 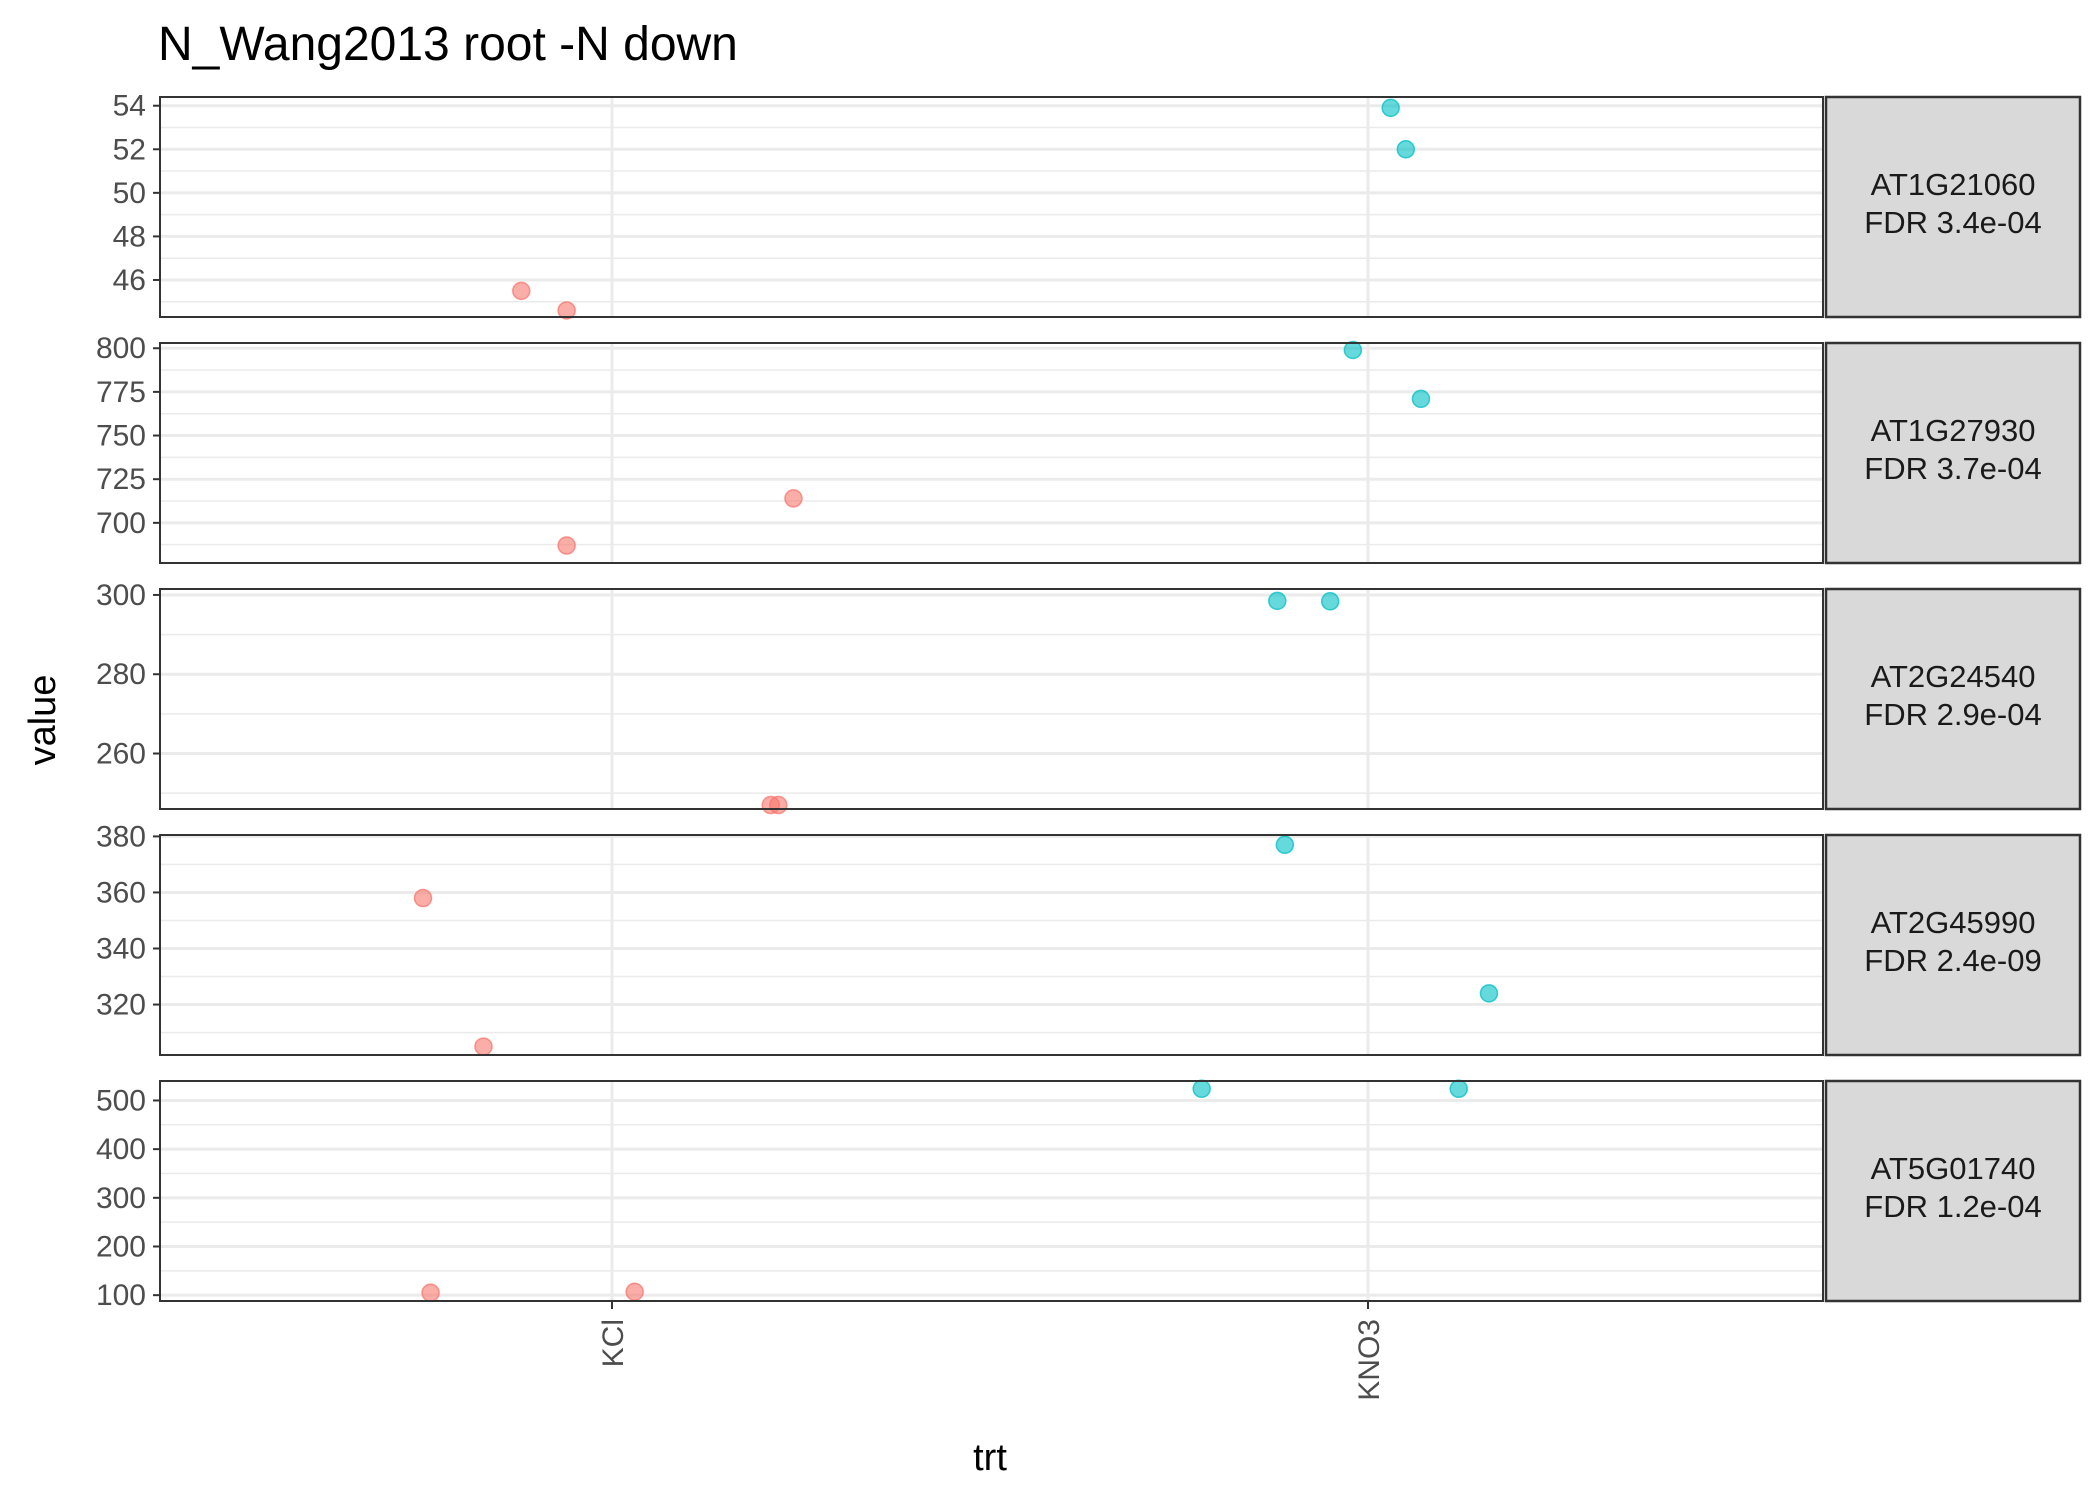 I want to click on facet-panel: 100 200 300 400 500 AT5G01740 FDR 1.2e-04, so click(x=1089, y=1195).